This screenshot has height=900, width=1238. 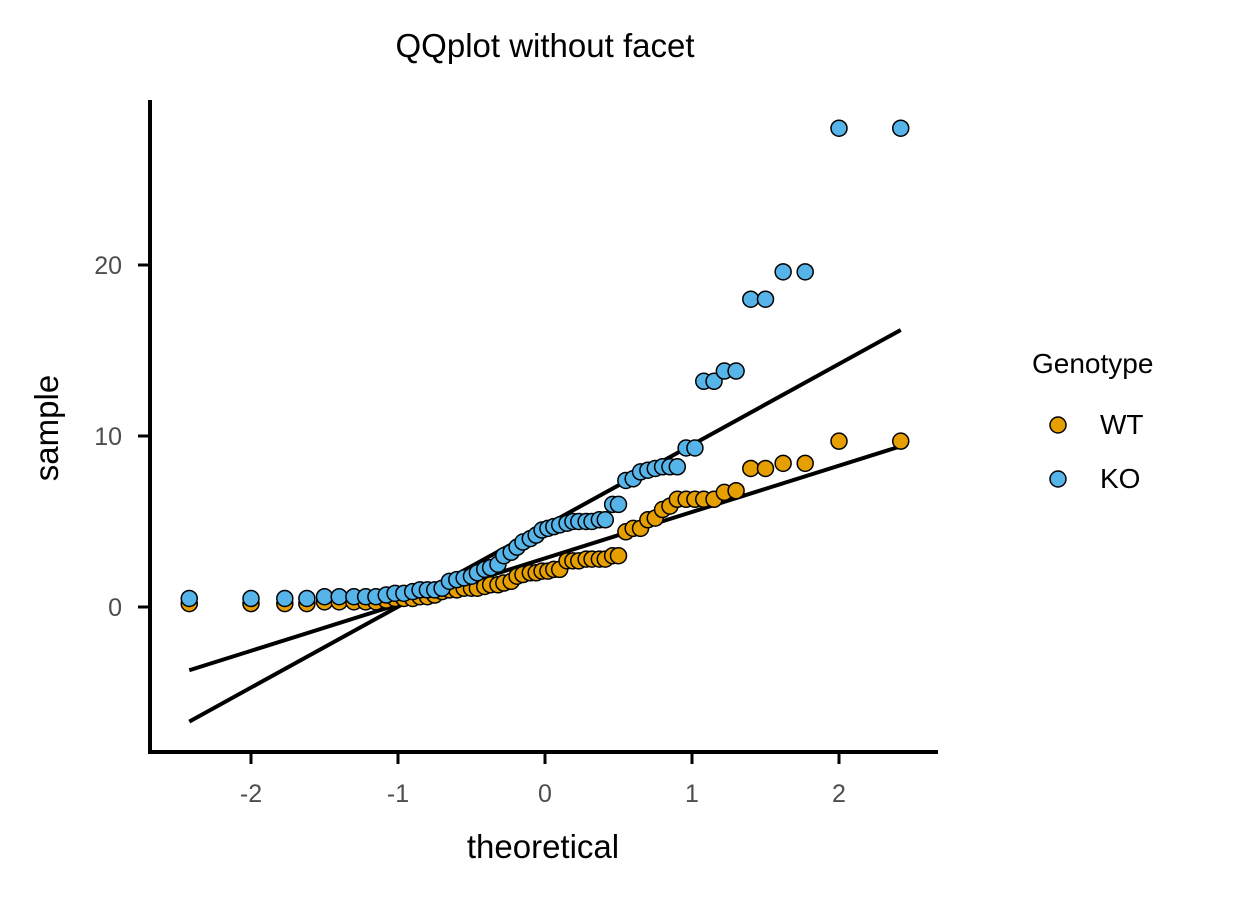 What do you see at coordinates (1092, 363) in the screenshot?
I see `legend-title: Genotype` at bounding box center [1092, 363].